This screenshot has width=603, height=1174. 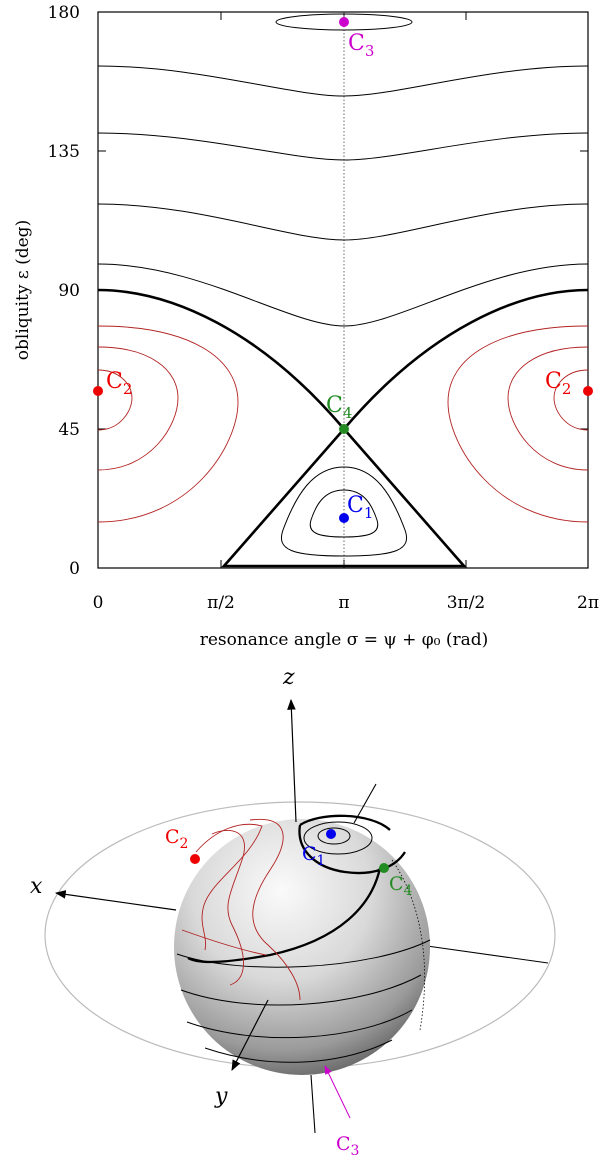 What do you see at coordinates (98, 603) in the screenshot?
I see `x-tick-0: 0` at bounding box center [98, 603].